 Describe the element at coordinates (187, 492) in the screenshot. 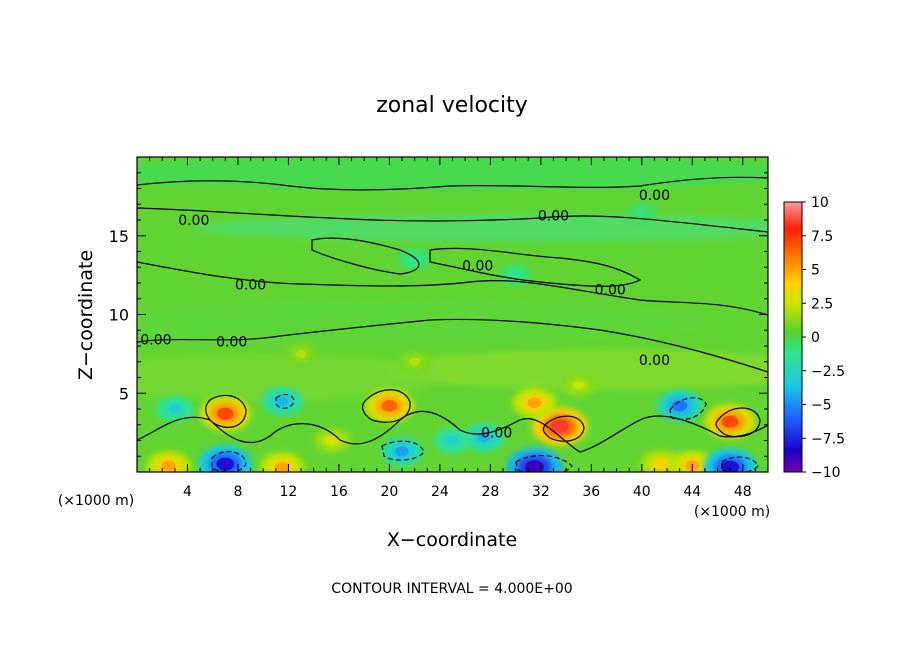

I see `x-tick-label: 4` at that location.